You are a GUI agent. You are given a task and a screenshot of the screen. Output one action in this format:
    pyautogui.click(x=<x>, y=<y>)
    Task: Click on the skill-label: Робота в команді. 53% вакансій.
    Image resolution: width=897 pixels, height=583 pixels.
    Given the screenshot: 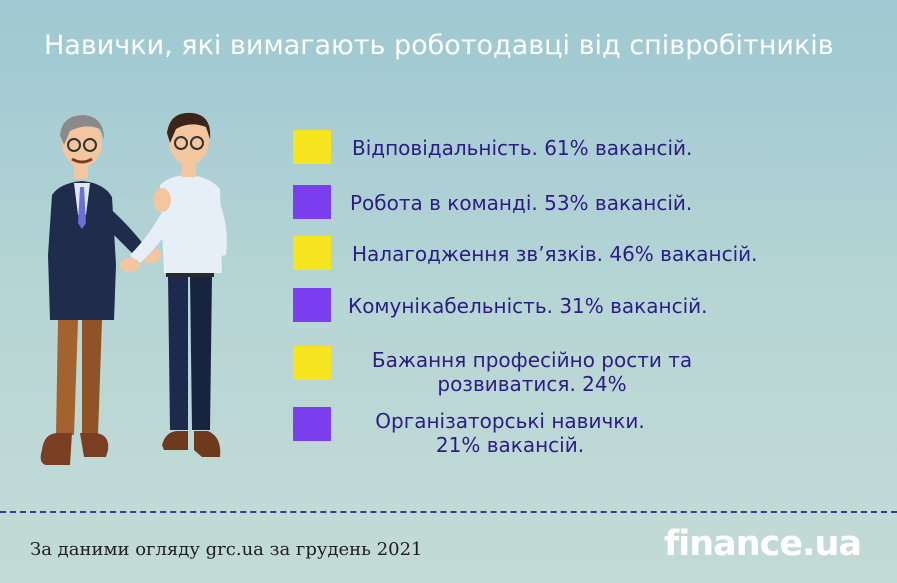 What is the action you would take?
    pyautogui.click(x=540, y=203)
    